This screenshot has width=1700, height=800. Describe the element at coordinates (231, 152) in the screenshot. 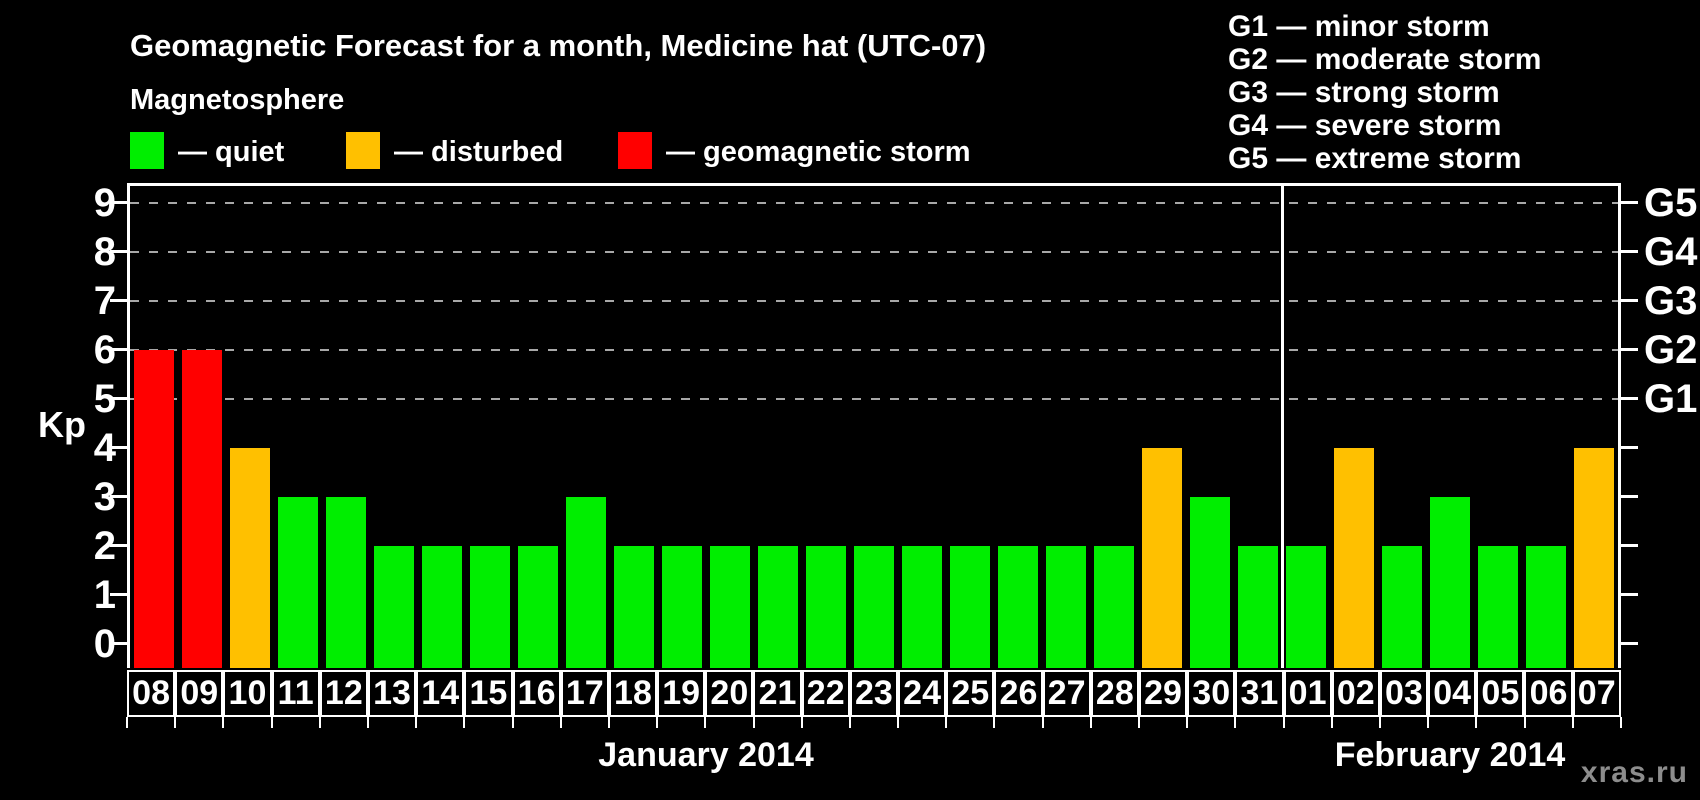

I see `legend-label-quiet: — quiet` at that location.